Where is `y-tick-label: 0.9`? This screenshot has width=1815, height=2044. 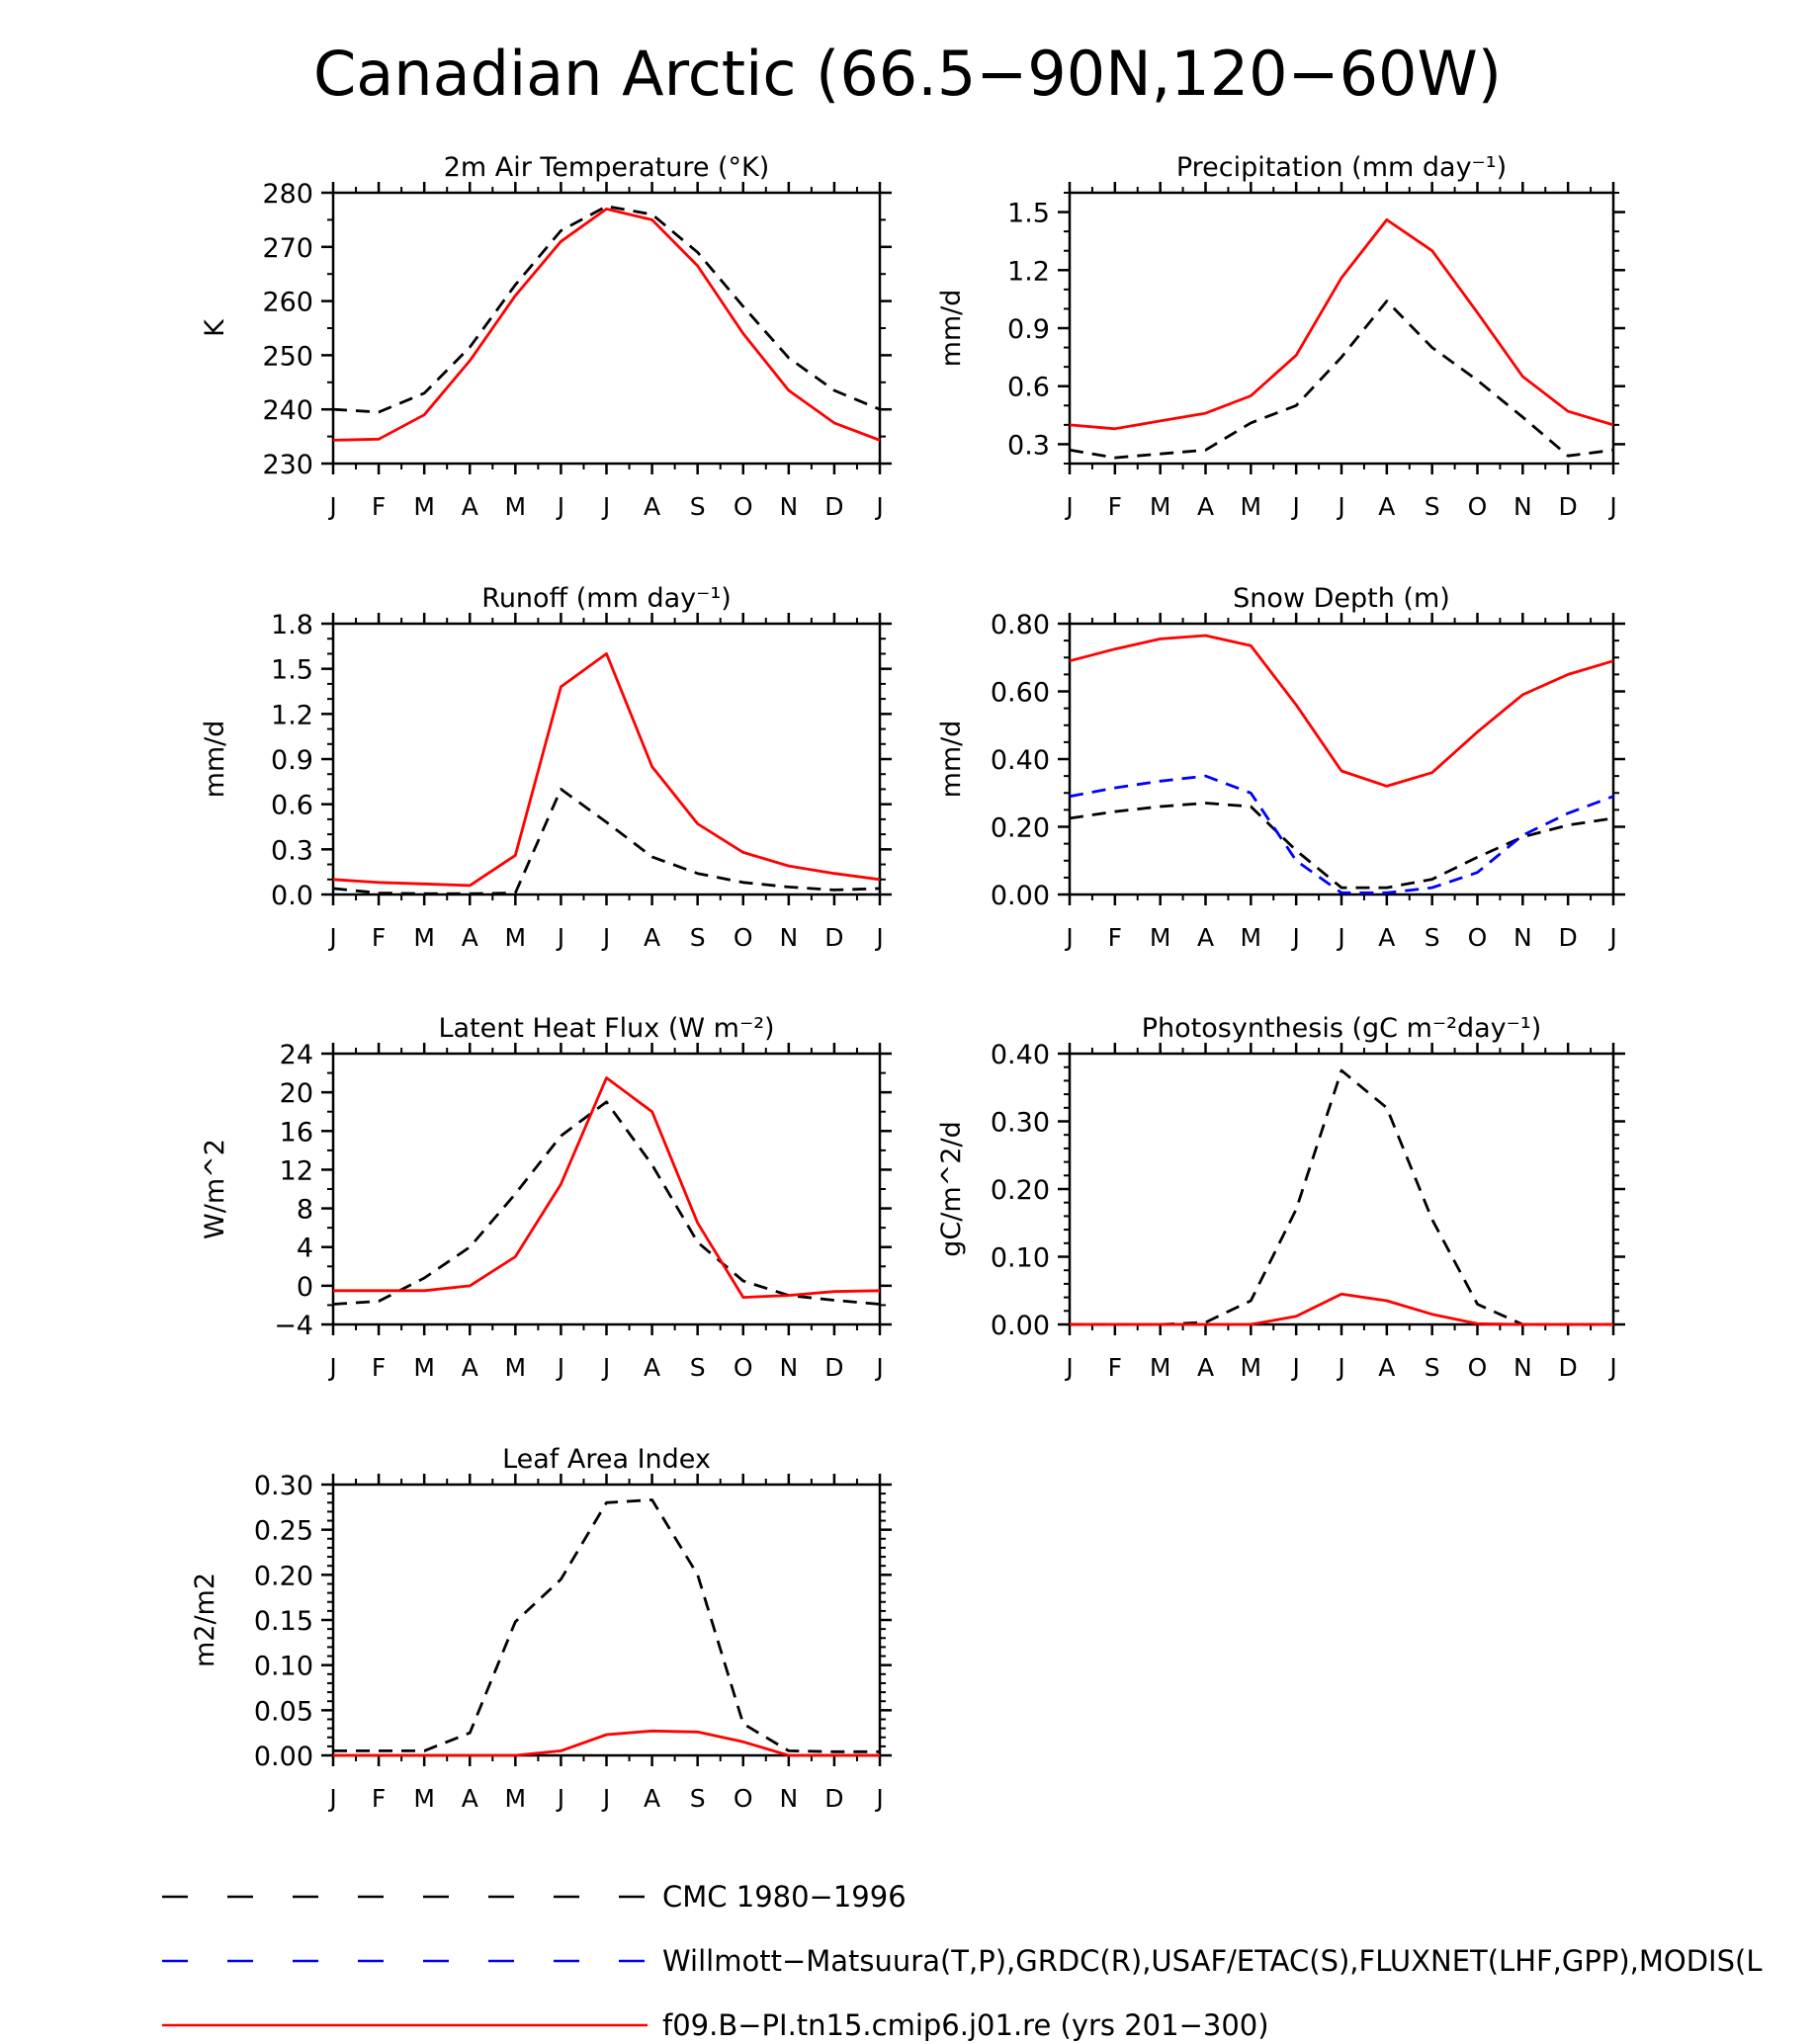 y-tick-label: 0.9 is located at coordinates (292, 761).